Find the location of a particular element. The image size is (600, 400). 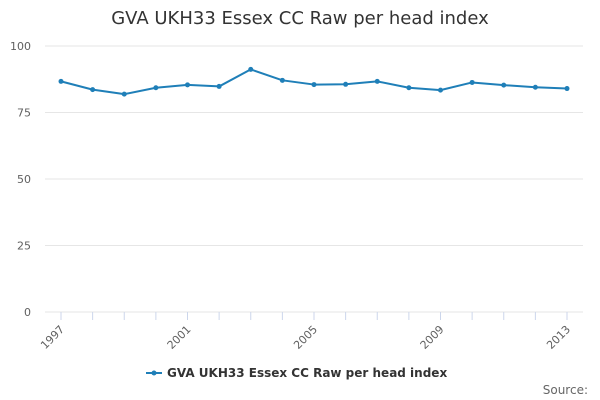

chart-title: GVA UKH33 Essex CC Raw per head index is located at coordinates (300, 18).